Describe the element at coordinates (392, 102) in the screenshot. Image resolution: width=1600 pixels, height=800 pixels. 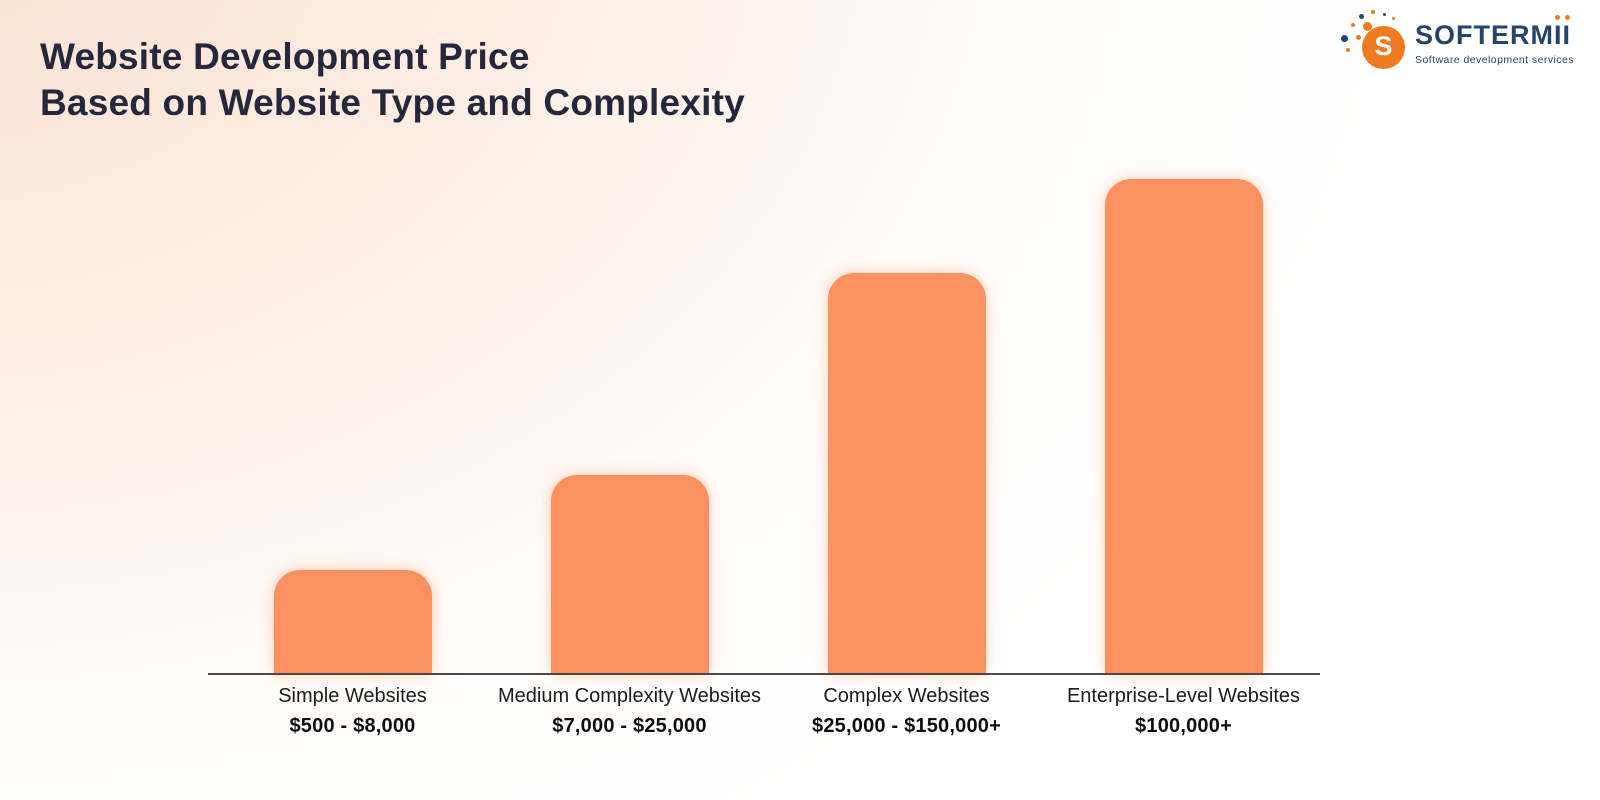
I see `title-line-2: Based on Website Type and Complexity` at that location.